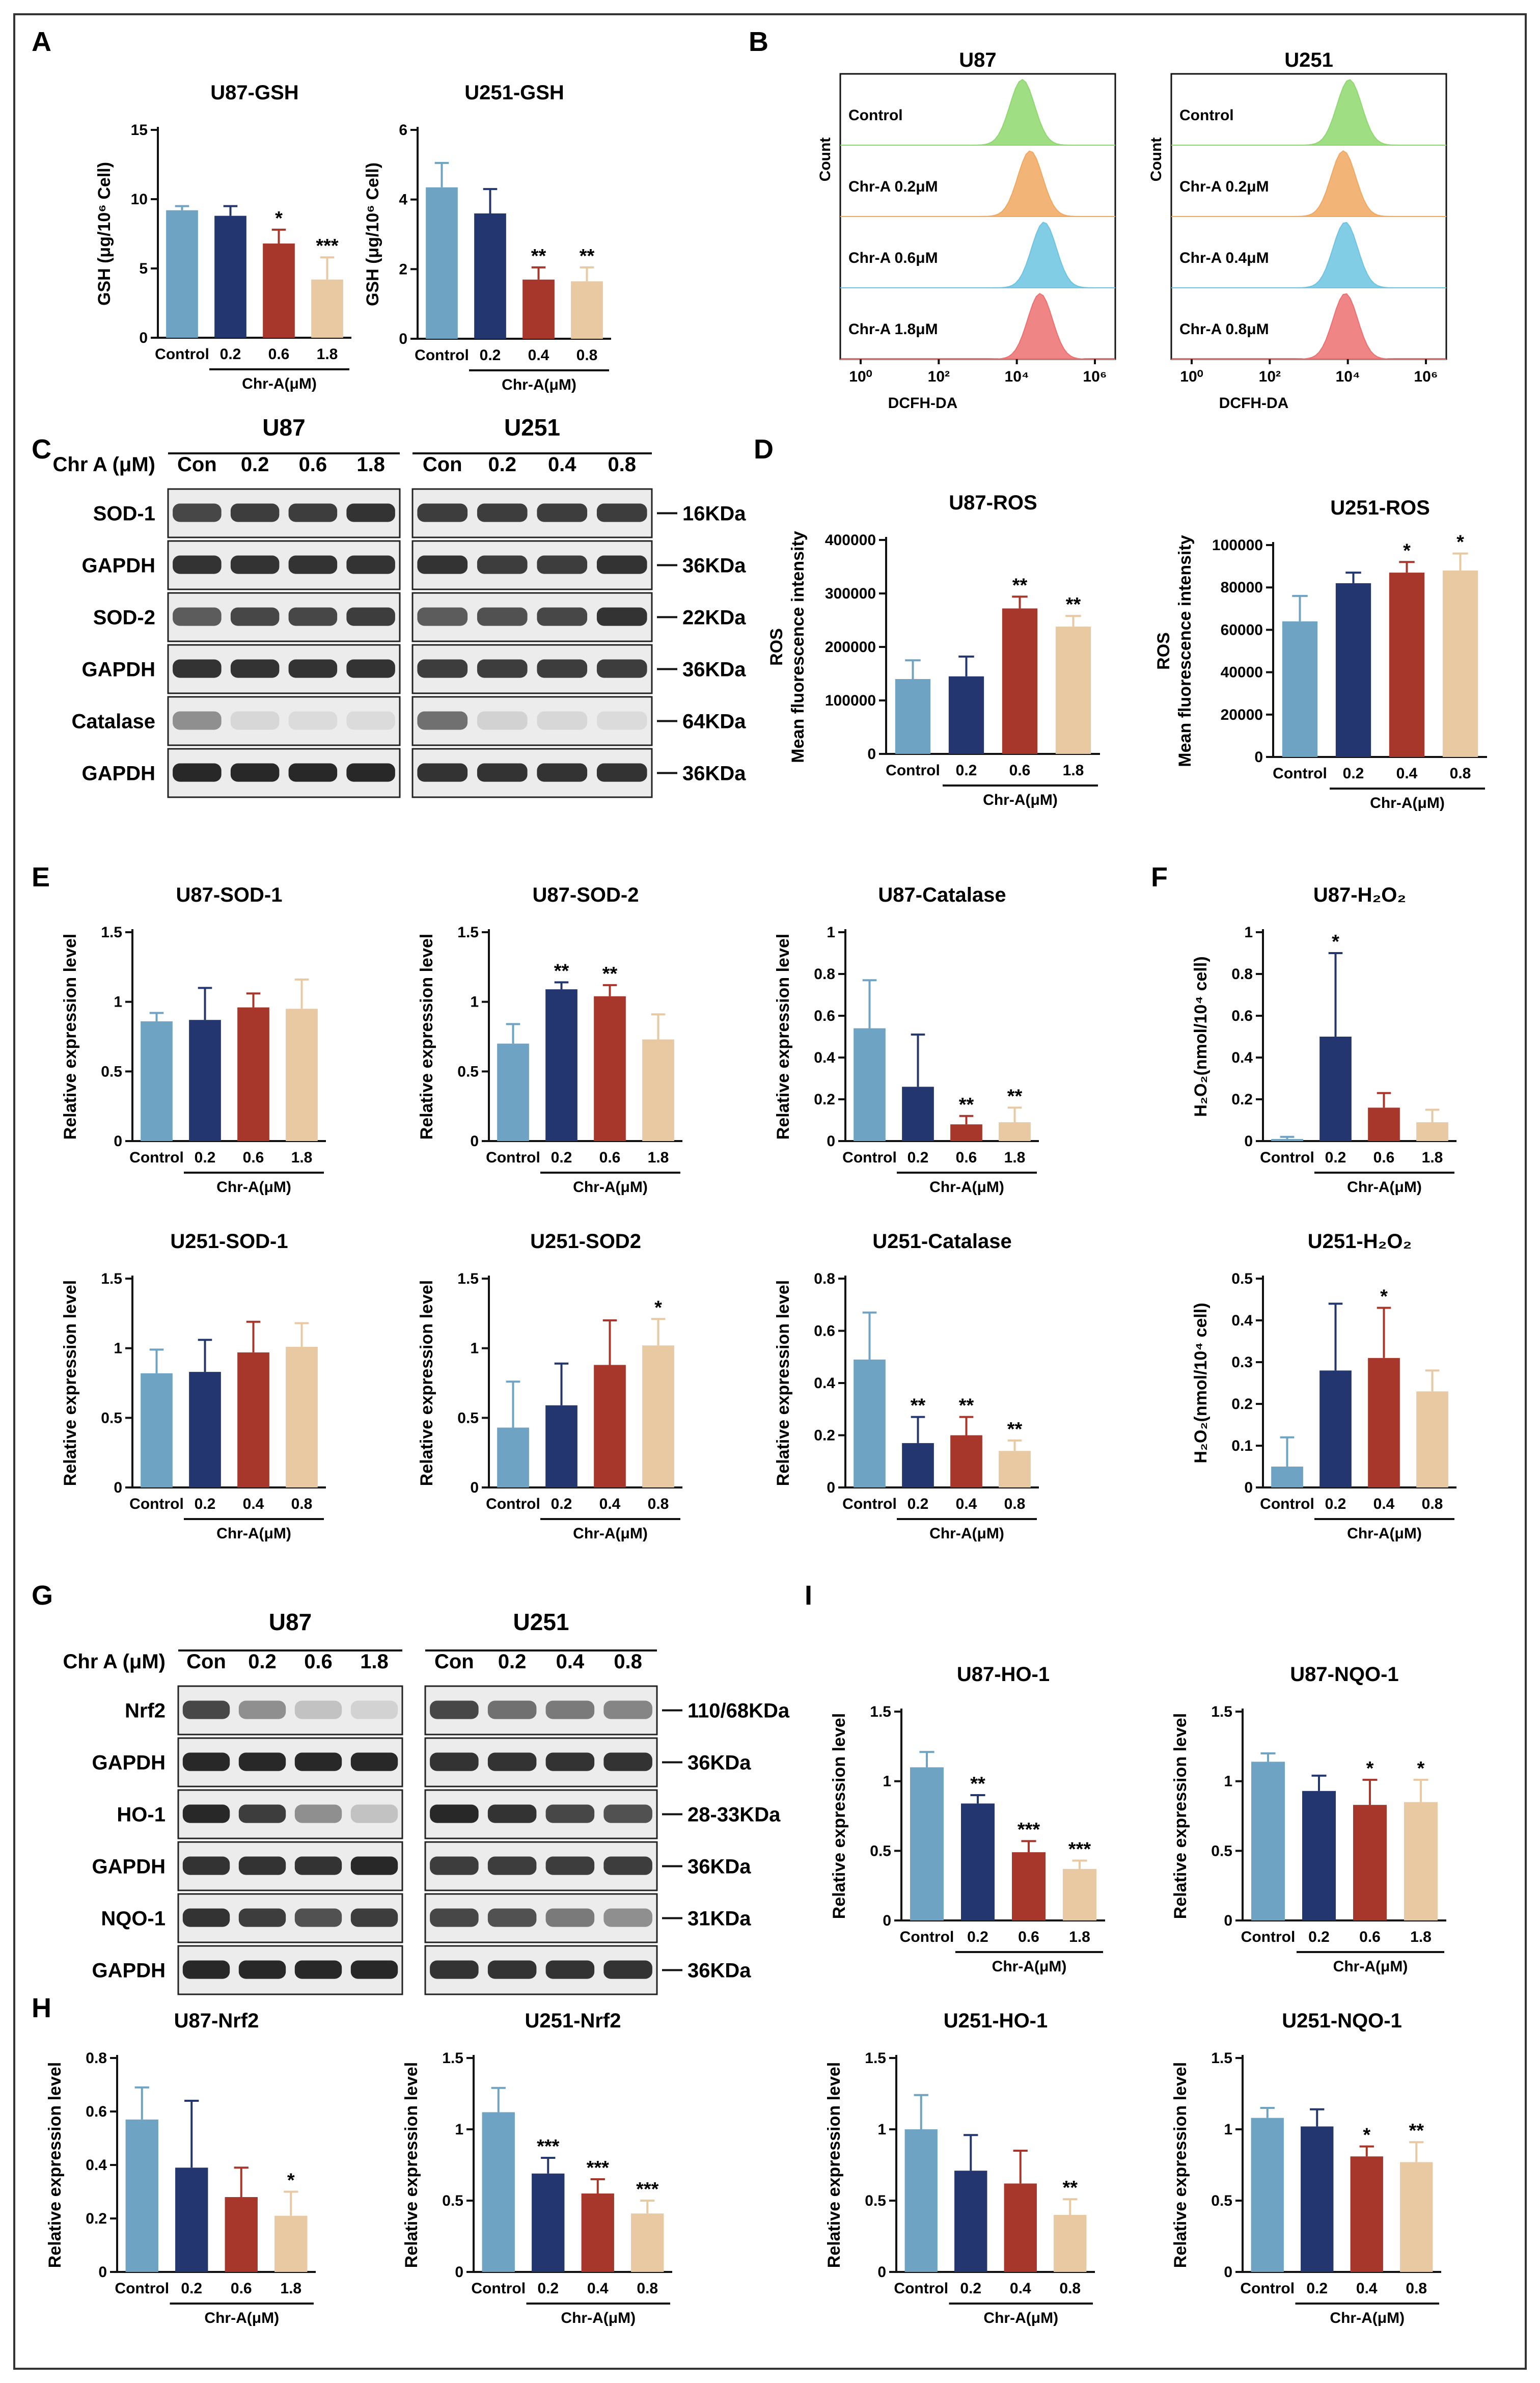  I want to click on chart-a2-significance: **, so click(588, 256).